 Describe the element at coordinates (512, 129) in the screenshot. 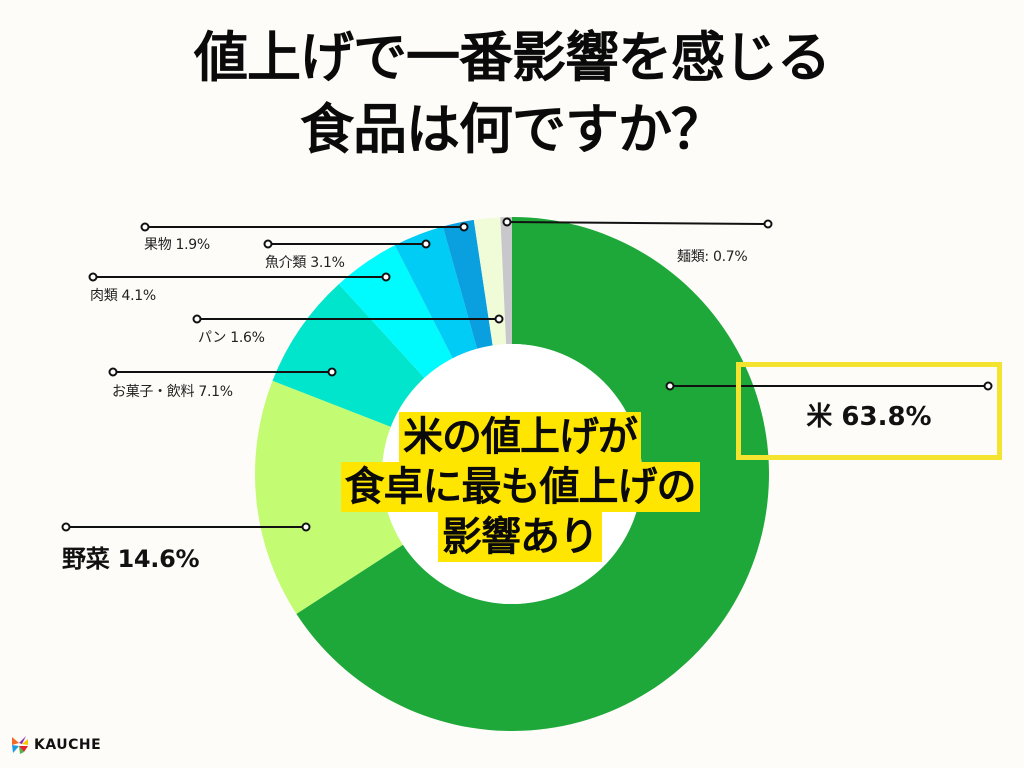

I see `chart-title-line2: 食品は何ですか？` at that location.